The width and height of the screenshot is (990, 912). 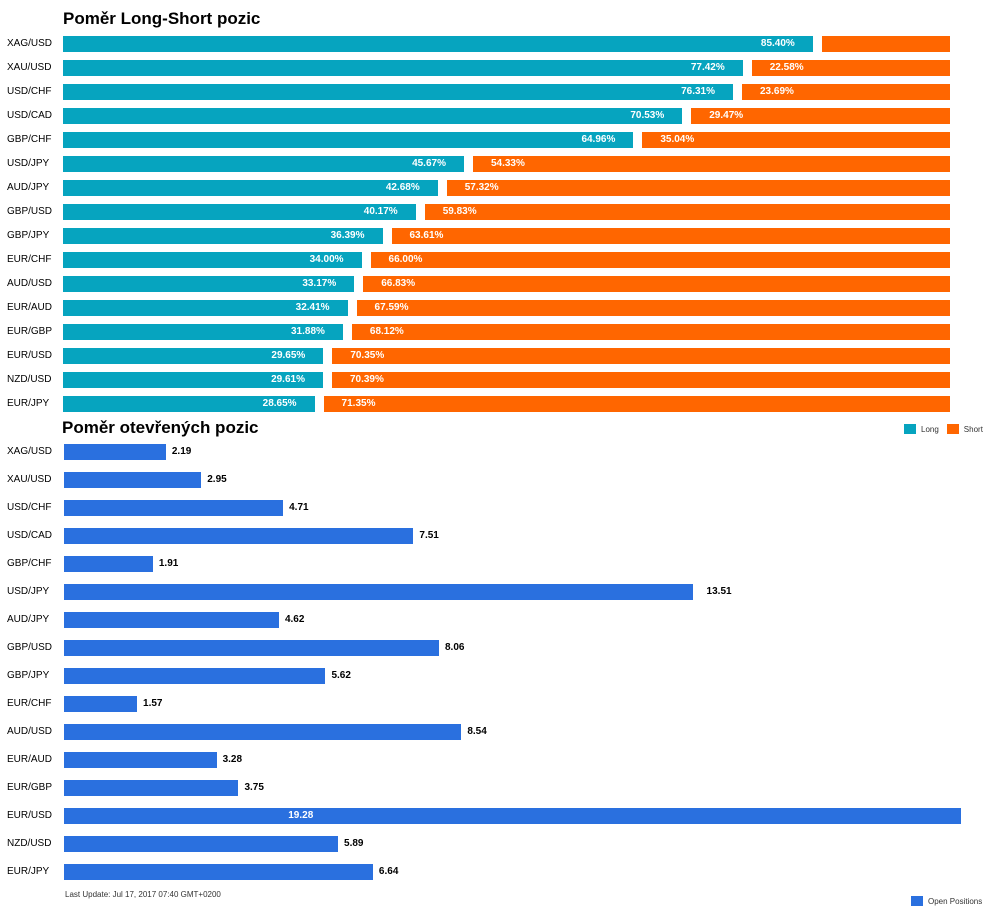 I want to click on short-value-label: 70.39%, so click(x=366, y=379).